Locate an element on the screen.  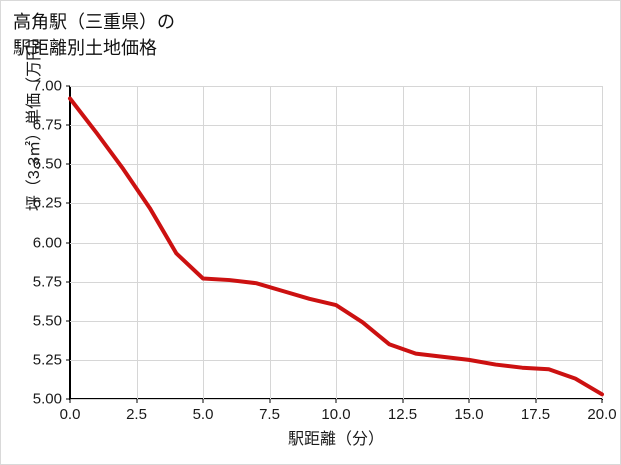
x-tick-label: 20.0 is located at coordinates (602, 414).